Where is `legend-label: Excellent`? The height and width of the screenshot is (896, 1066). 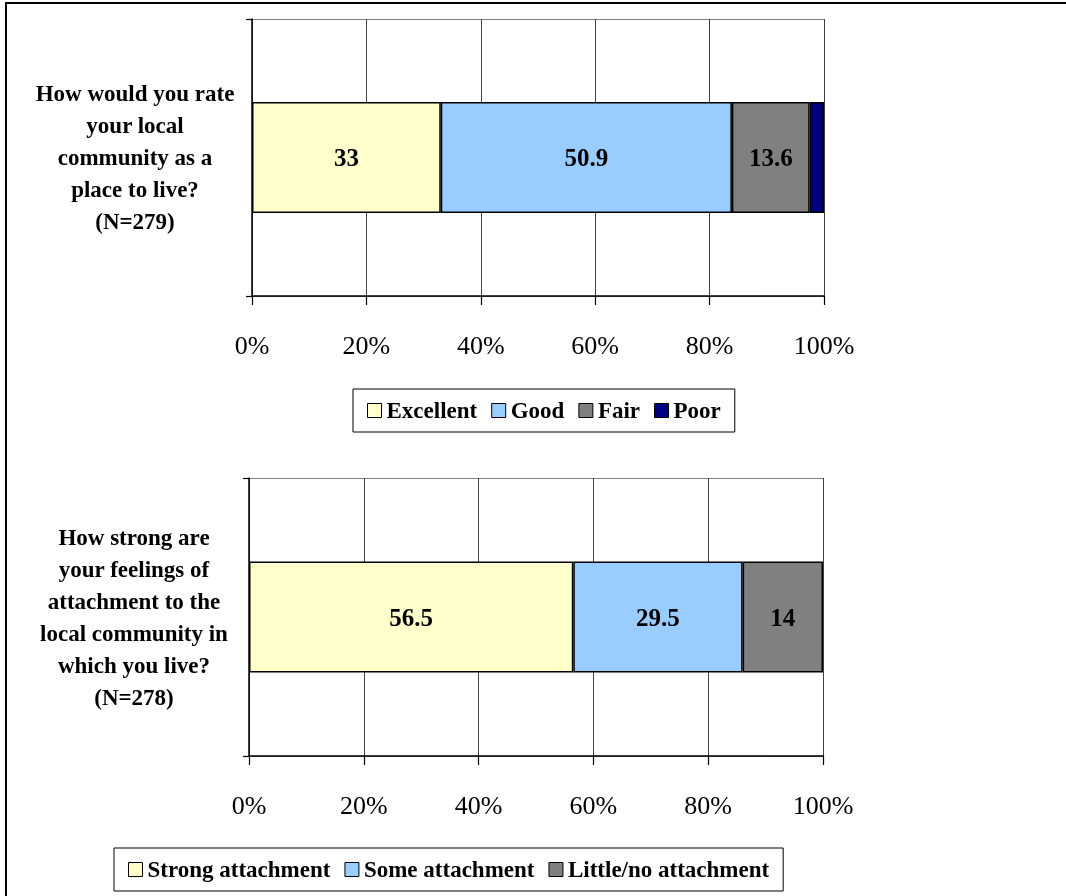 legend-label: Excellent is located at coordinates (432, 410).